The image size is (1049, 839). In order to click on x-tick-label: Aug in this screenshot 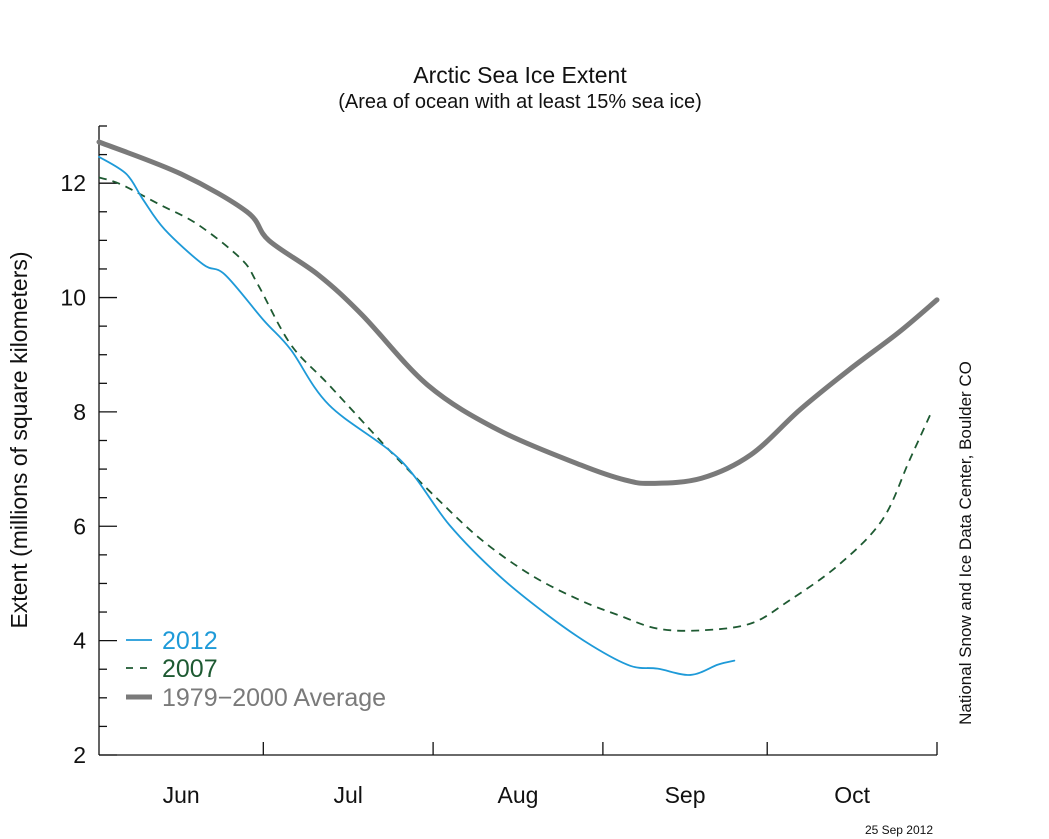, I will do `click(518, 795)`.